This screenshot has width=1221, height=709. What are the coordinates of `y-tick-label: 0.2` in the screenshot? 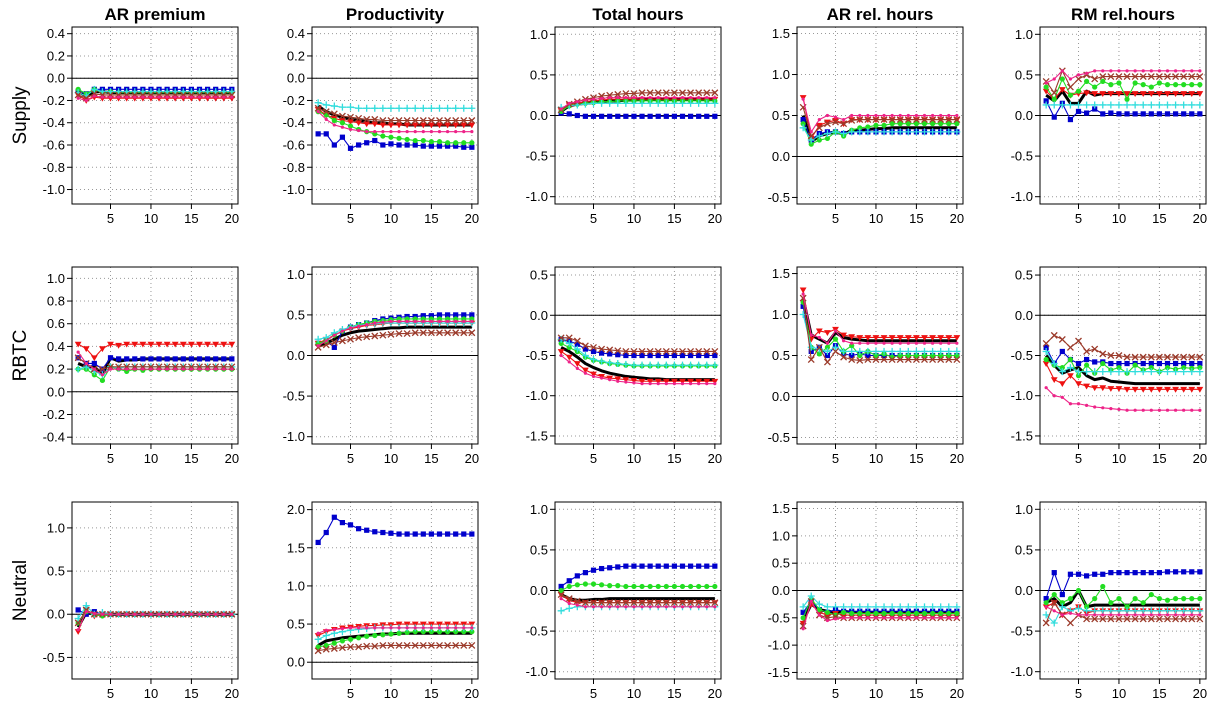 It's located at (56, 55).